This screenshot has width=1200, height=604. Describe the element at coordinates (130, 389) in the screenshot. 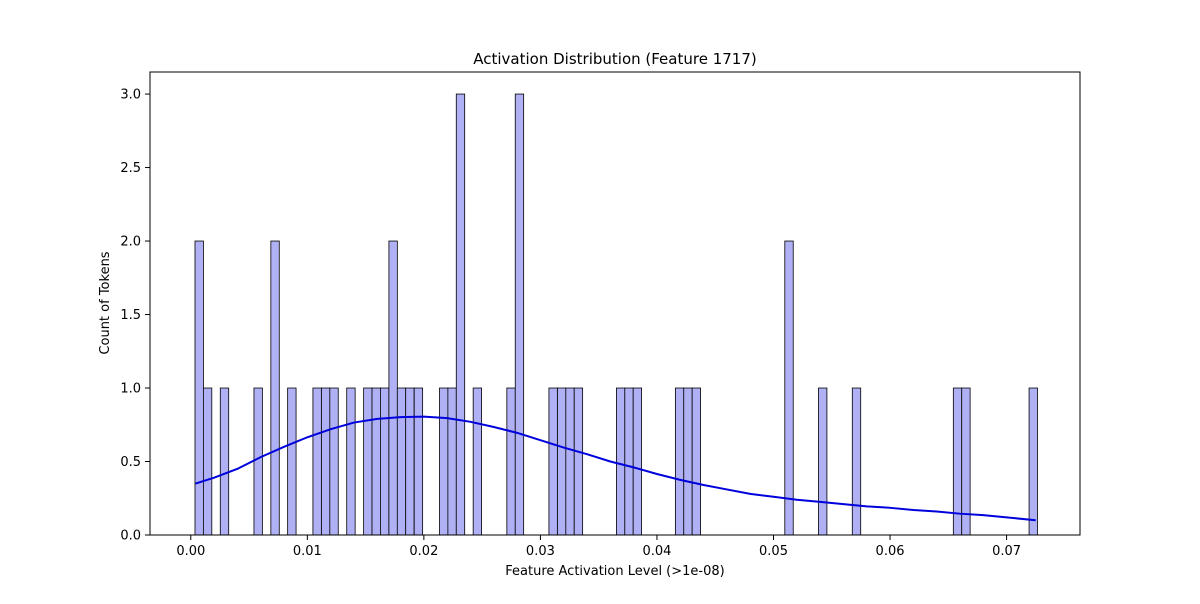

I see `y-tick-label: 1.0` at that location.